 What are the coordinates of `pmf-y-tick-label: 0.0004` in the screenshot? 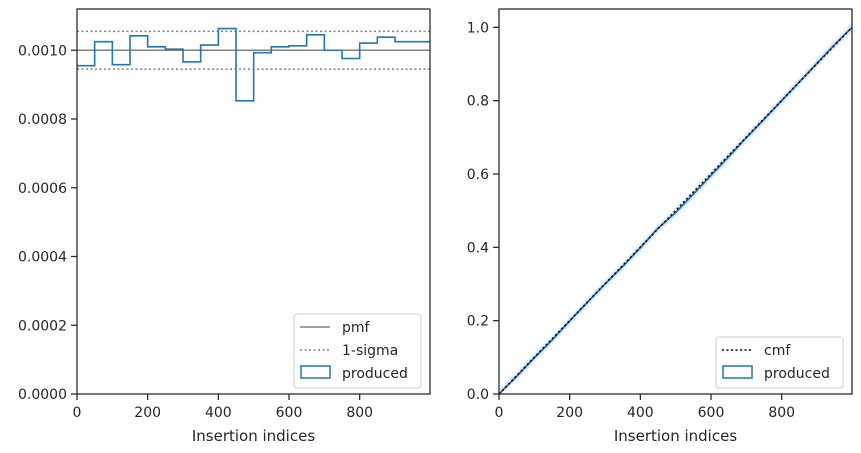 It's located at (42, 258).